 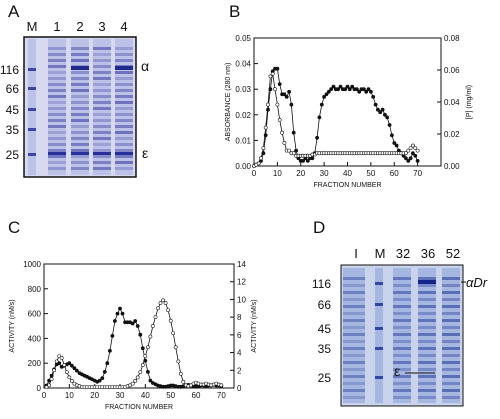 What do you see at coordinates (452, 166) in the screenshot?
I see `chartB-y2-tick-label-0: 0.00` at bounding box center [452, 166].